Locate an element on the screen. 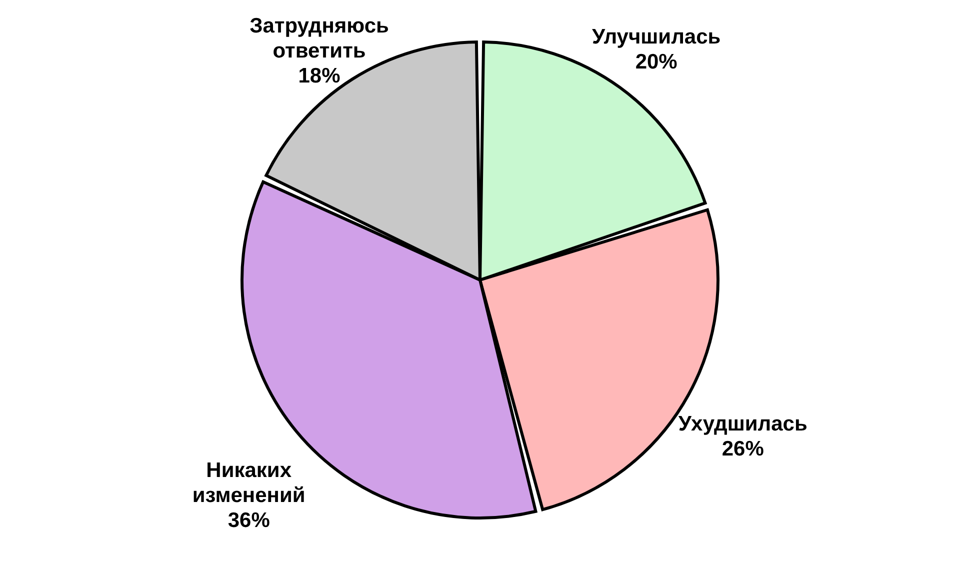 The height and width of the screenshot is (572, 977). slice-label: Ухудшилась is located at coordinates (743, 424).